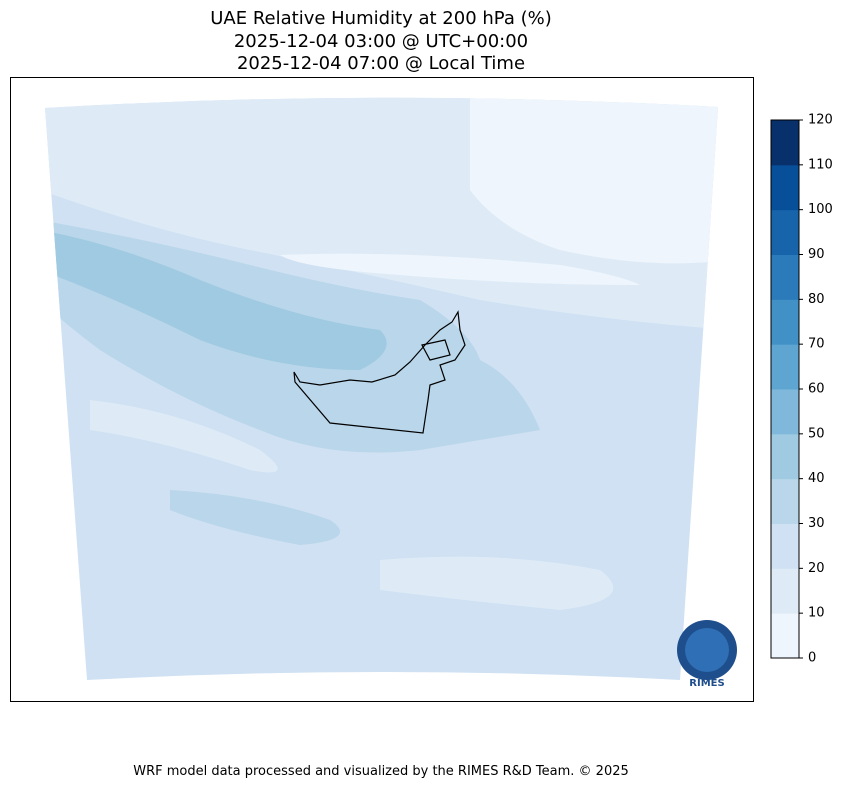 Image resolution: width=844 pixels, height=788 pixels. What do you see at coordinates (706, 683) in the screenshot?
I see `logo-text: RIMES` at bounding box center [706, 683].